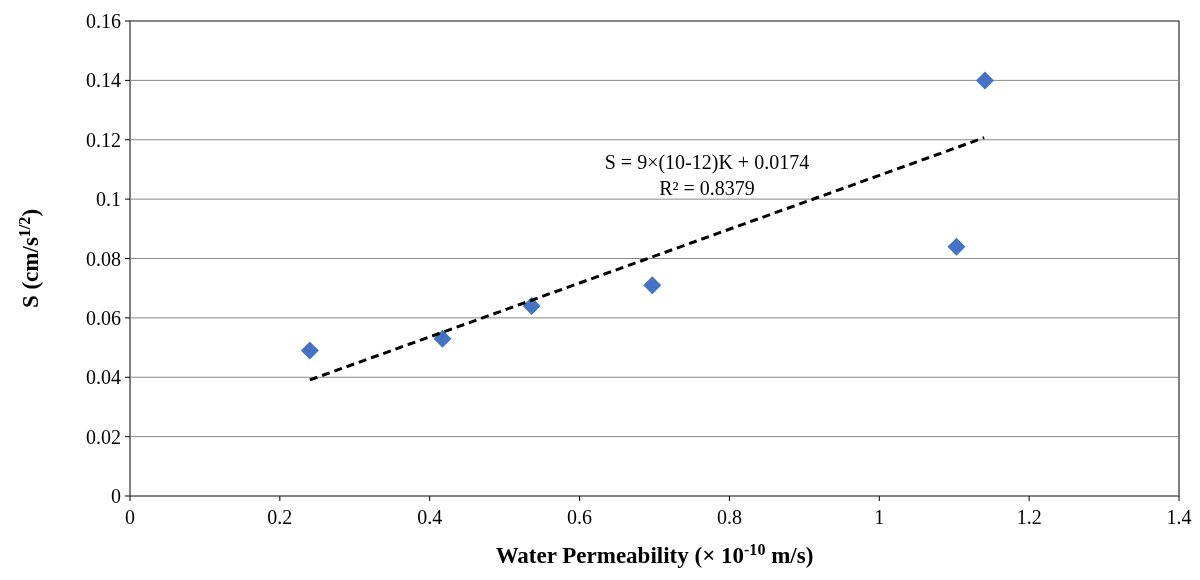  I want to click on y-tick-label: 0.02, so click(103, 436).